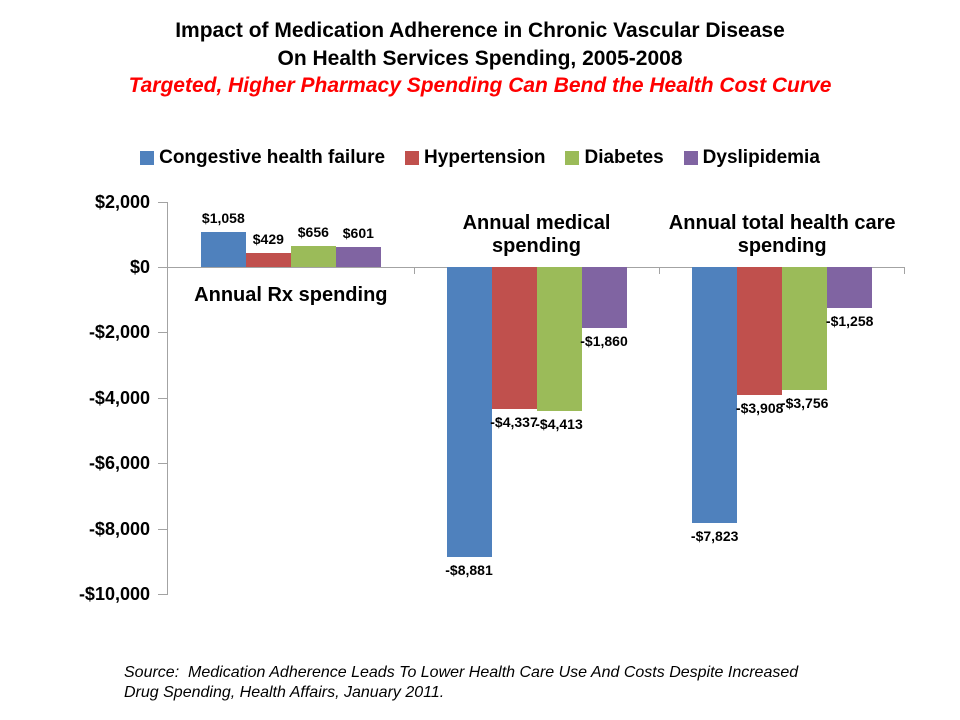 The height and width of the screenshot is (720, 960). Describe the element at coordinates (119, 332) in the screenshot. I see `y-axis-tick-label: -$2,000` at that location.